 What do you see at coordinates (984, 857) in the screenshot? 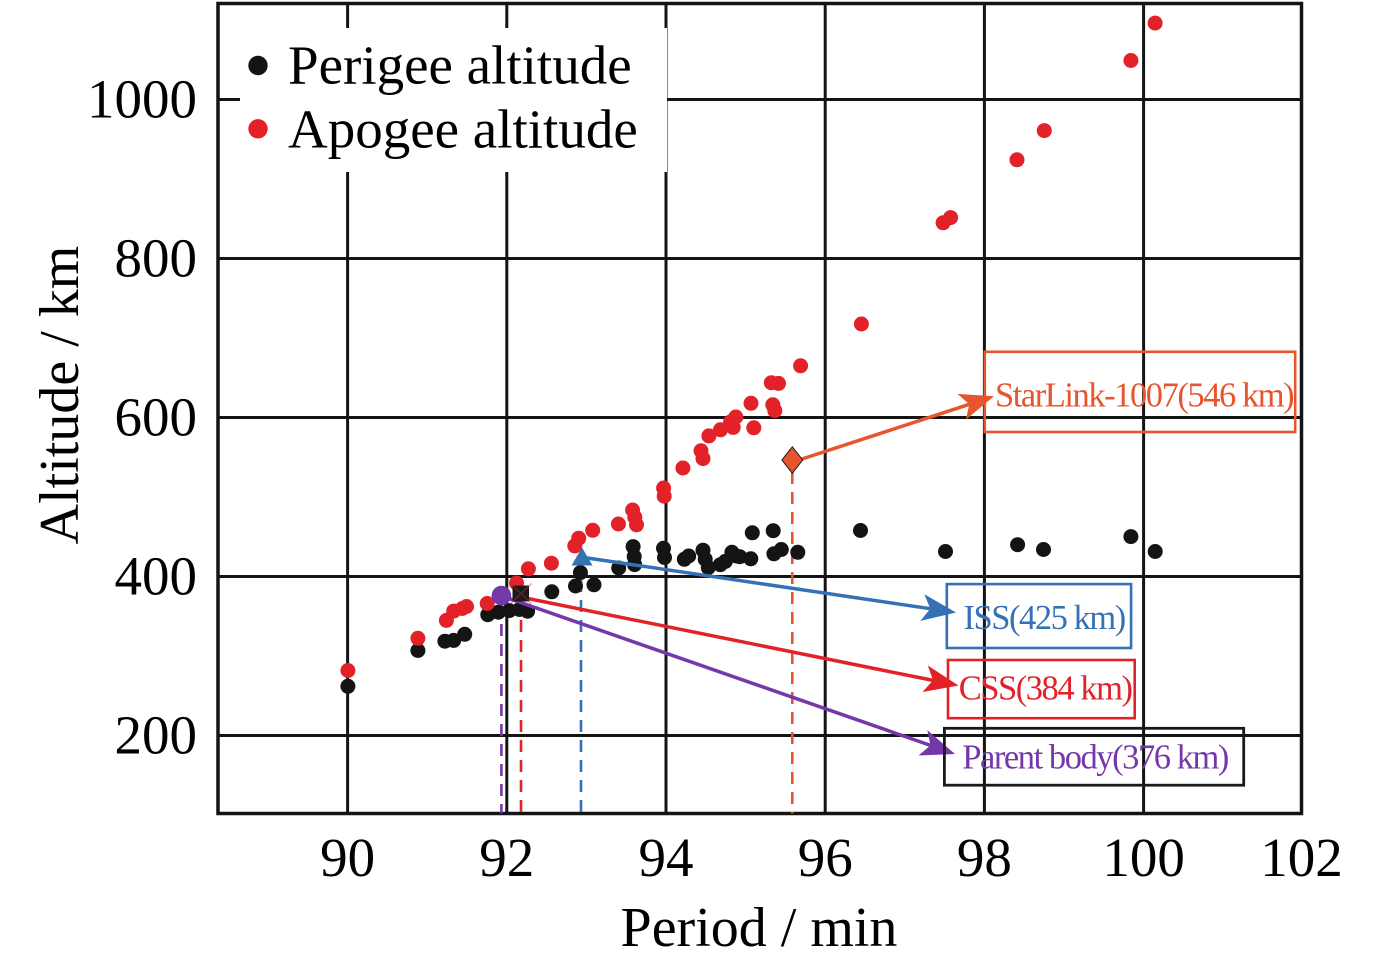
I see `svg-text: 98` at bounding box center [984, 857].